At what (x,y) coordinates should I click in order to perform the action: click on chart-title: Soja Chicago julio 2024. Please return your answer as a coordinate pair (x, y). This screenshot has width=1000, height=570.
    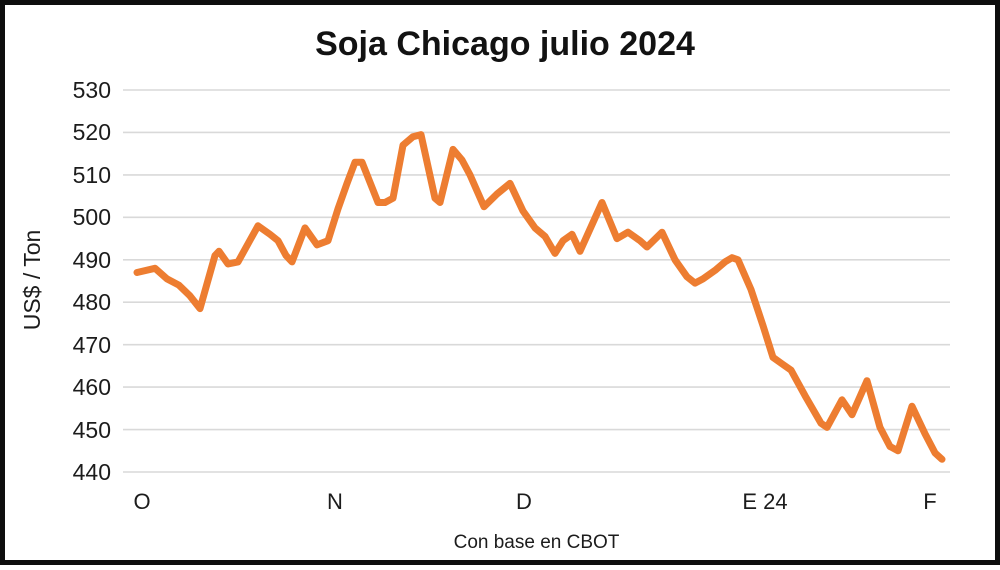
    Looking at the image, I should click on (505, 44).